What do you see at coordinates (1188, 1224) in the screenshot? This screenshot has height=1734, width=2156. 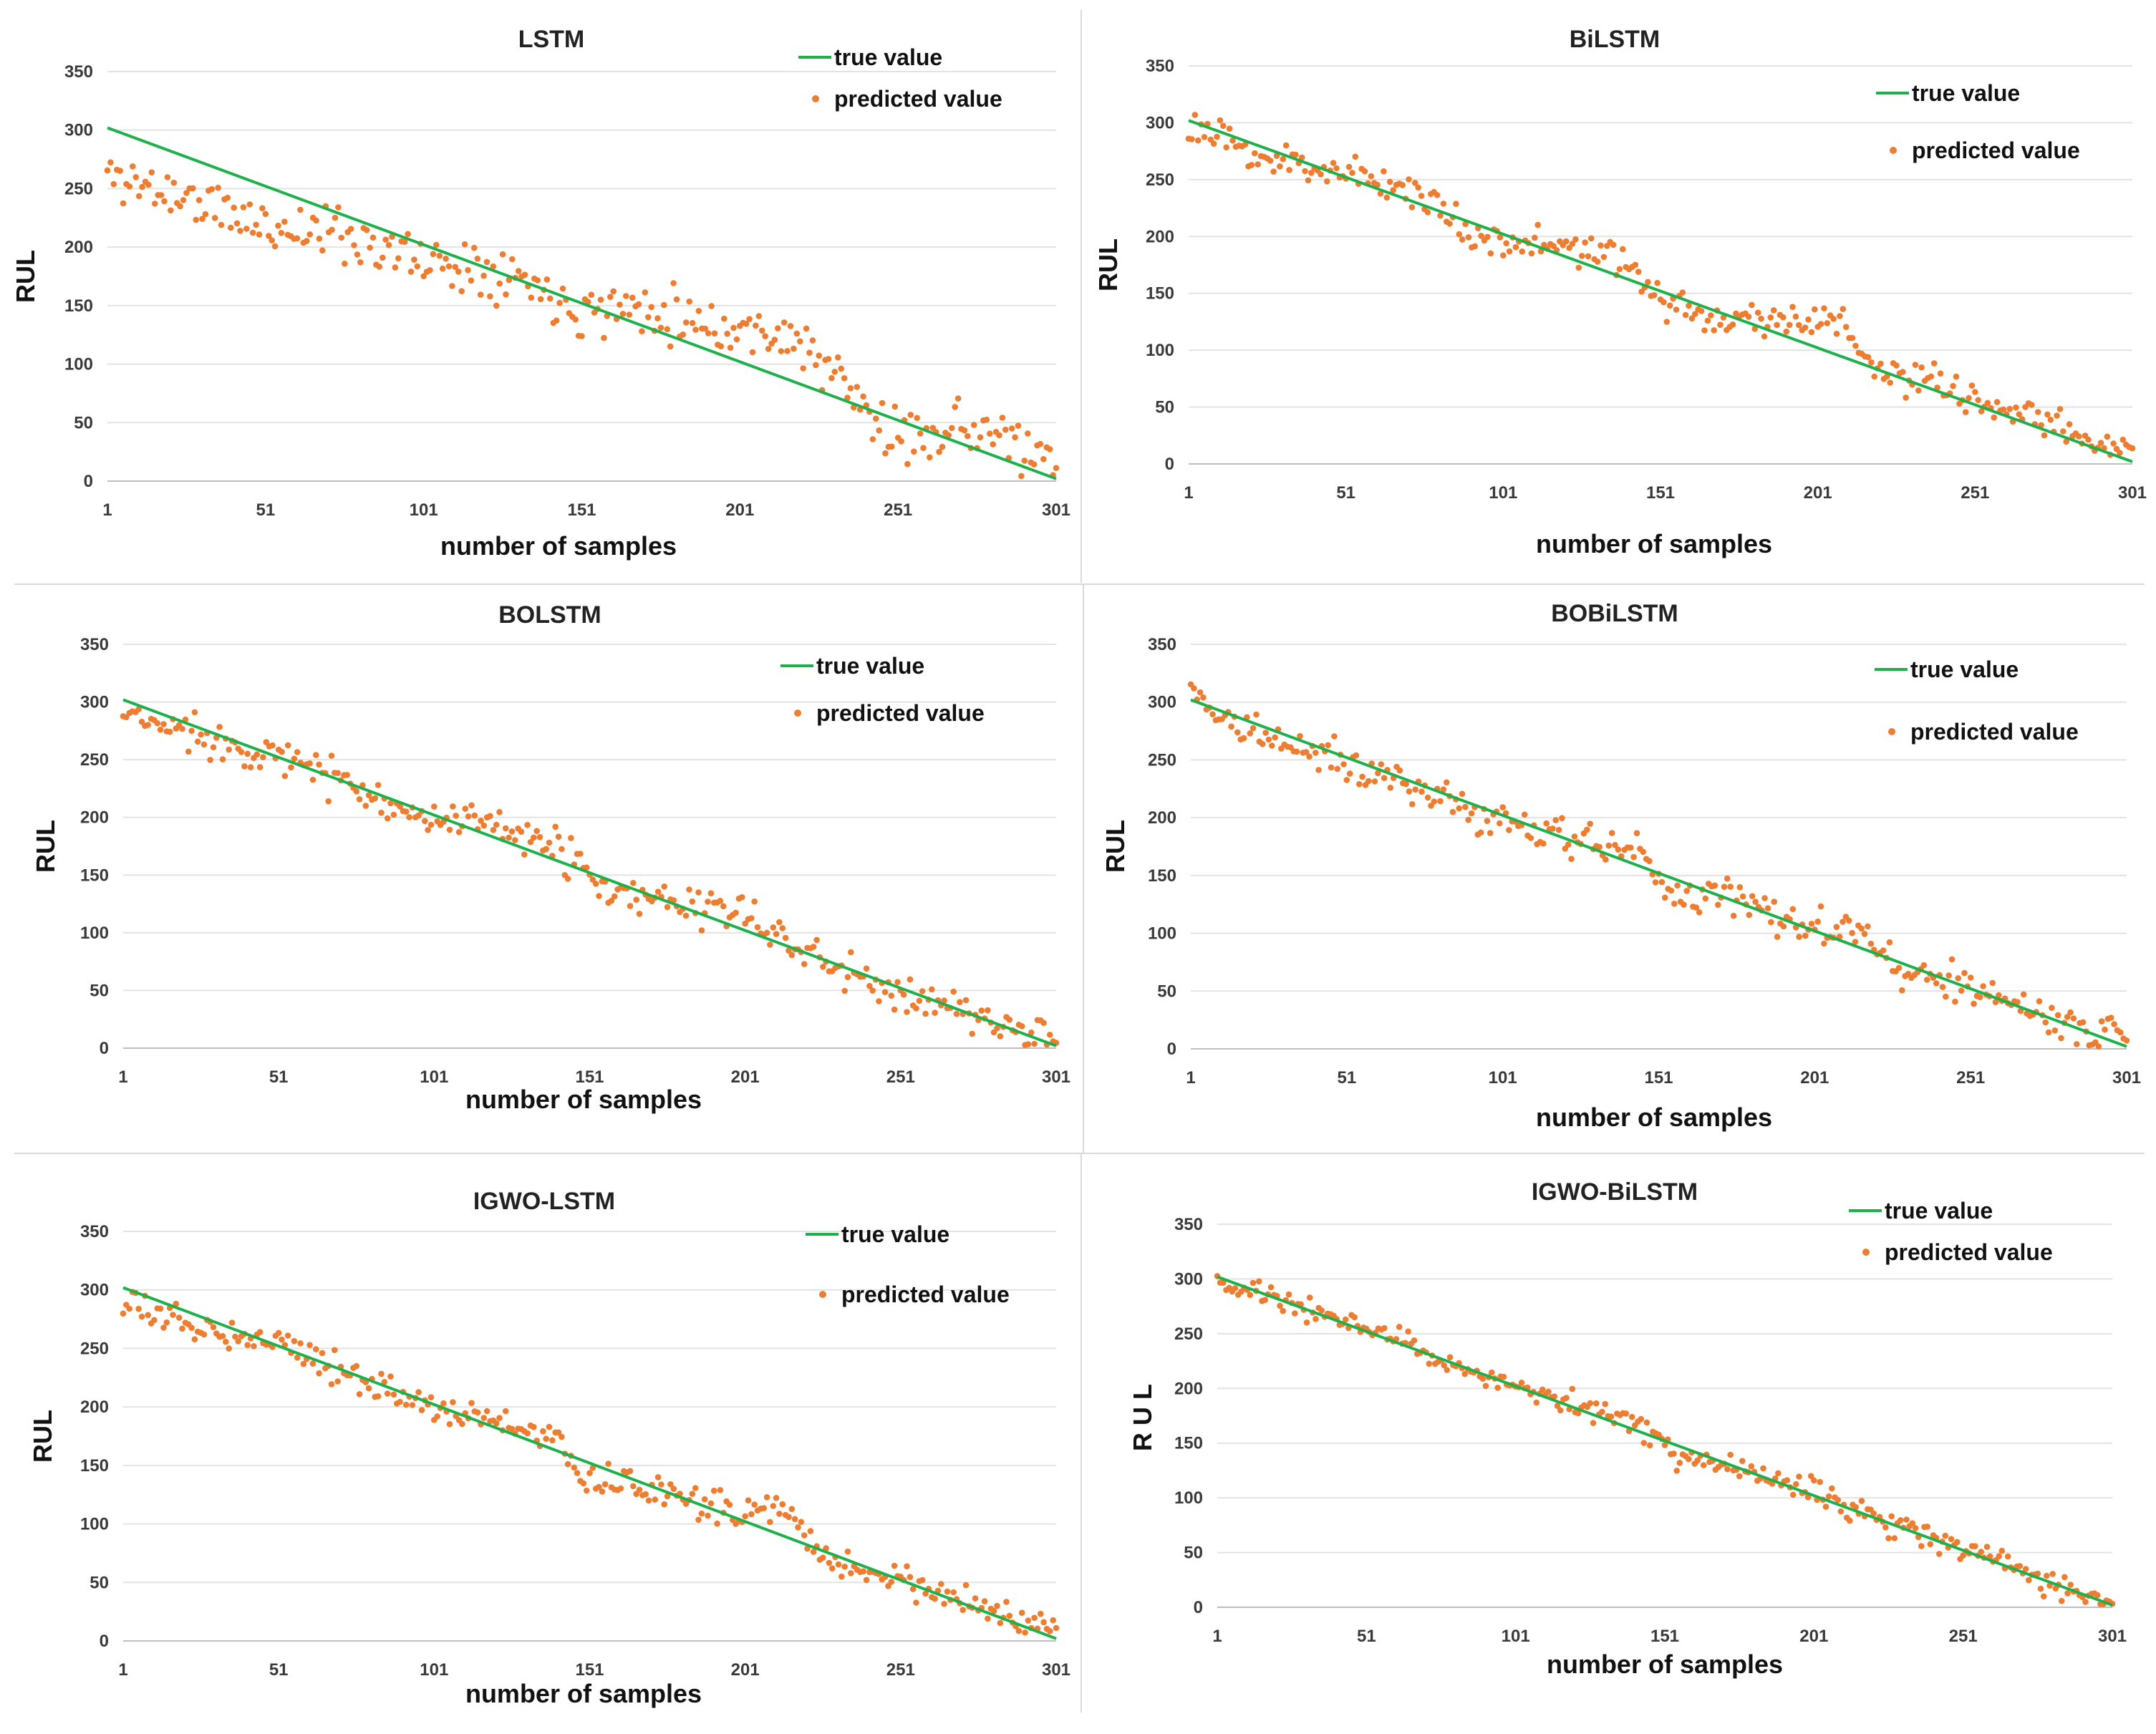 I see `y-tick-label: 350` at bounding box center [1188, 1224].